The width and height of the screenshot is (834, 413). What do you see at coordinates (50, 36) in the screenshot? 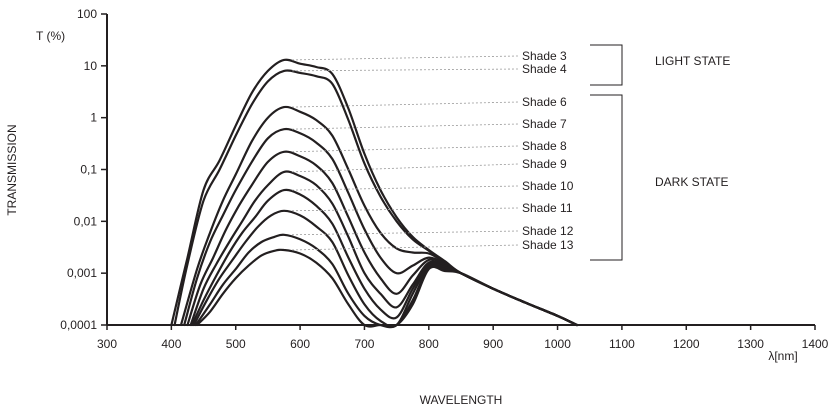
I see `y-unit-label: T (%)` at bounding box center [50, 36].